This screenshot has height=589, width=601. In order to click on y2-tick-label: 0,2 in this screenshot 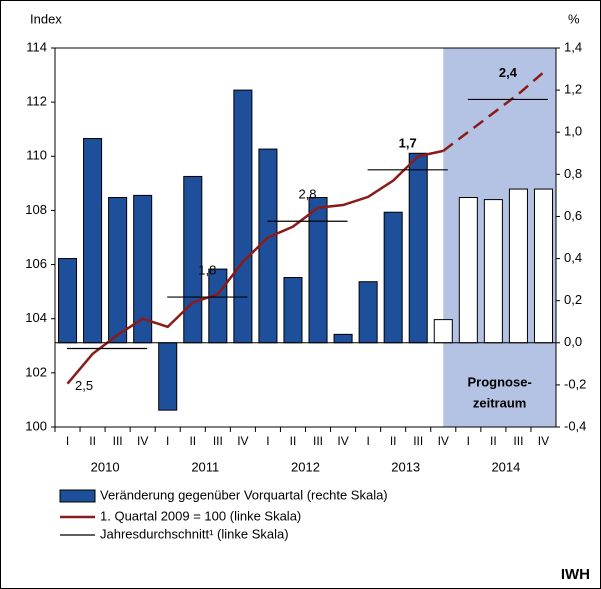, I will do `click(573, 299)`.